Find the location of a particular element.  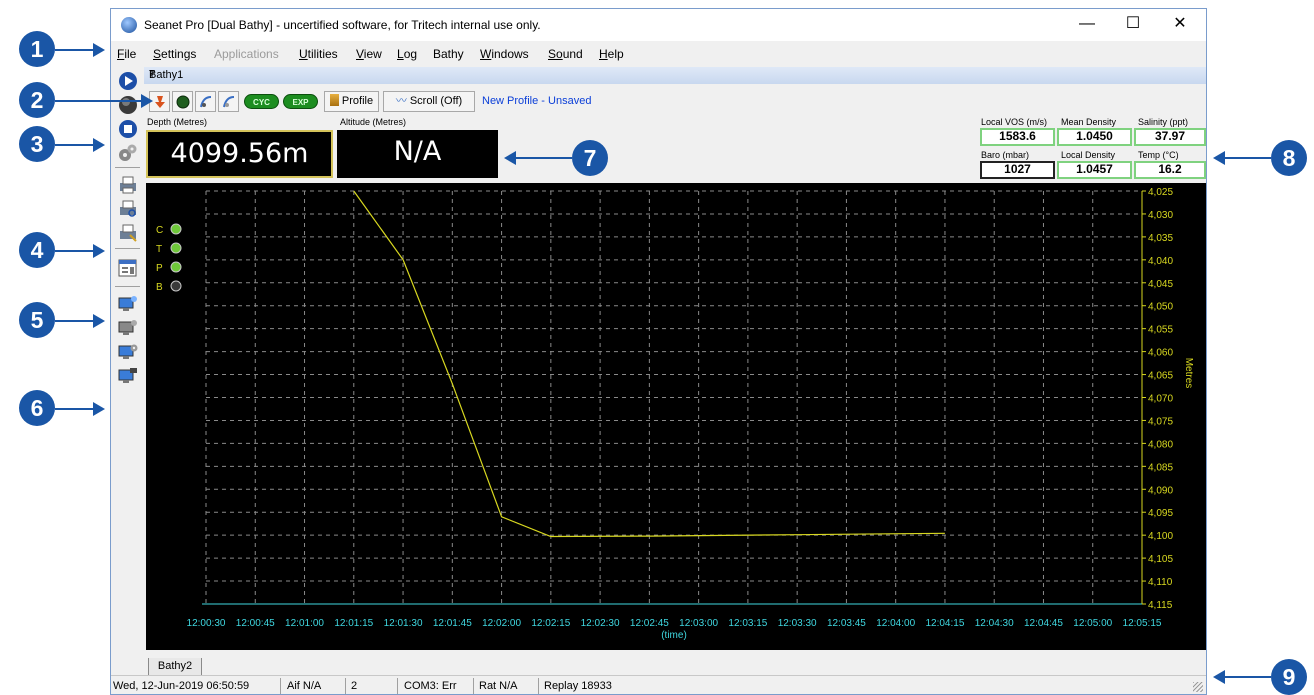

baro-label: Baro (mbar) is located at coordinates (1005, 155).